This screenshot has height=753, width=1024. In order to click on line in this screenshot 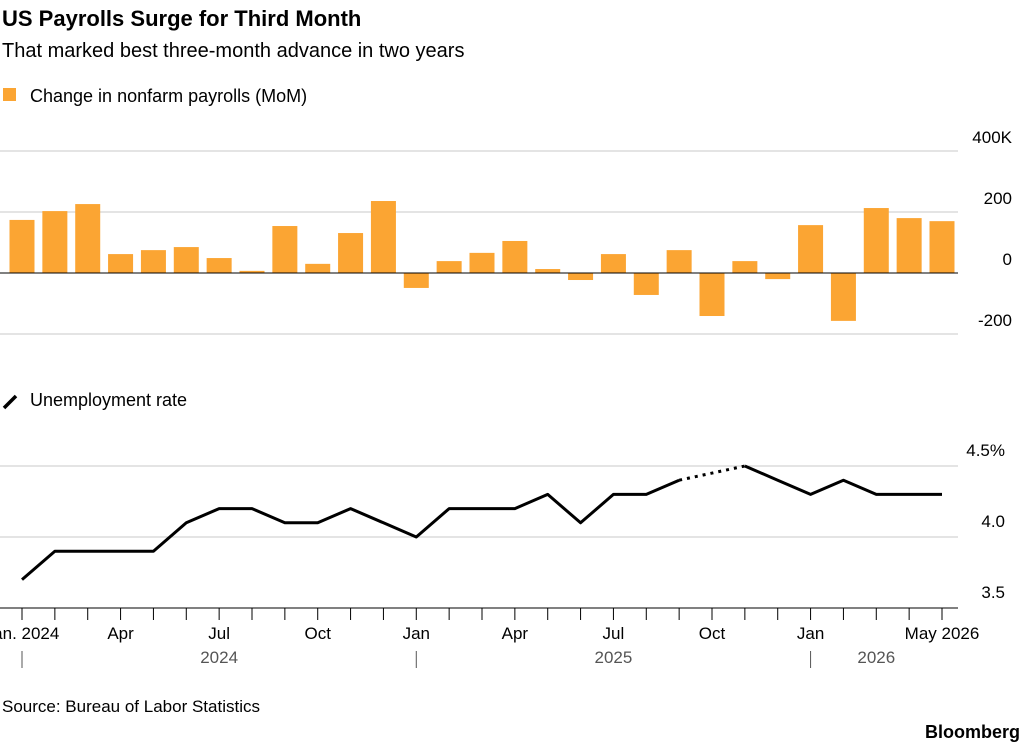, I will do `click(481, 522)`.